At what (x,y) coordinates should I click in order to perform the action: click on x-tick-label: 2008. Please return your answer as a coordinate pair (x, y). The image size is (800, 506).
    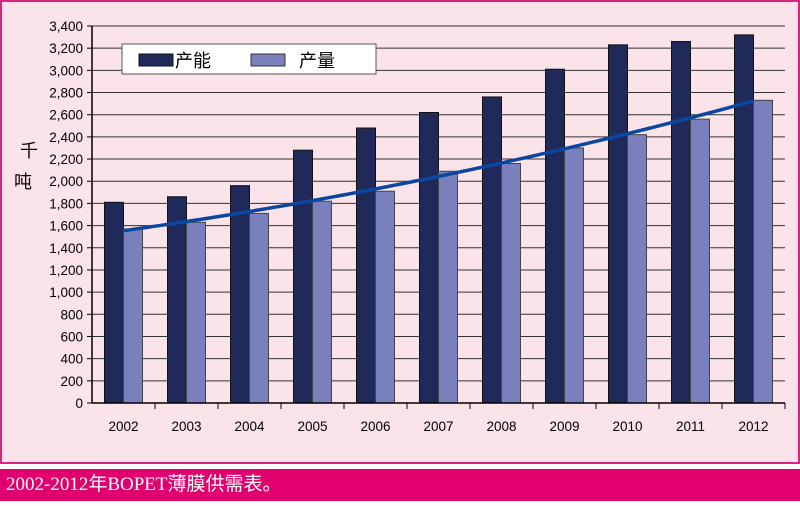
    Looking at the image, I should click on (501, 426).